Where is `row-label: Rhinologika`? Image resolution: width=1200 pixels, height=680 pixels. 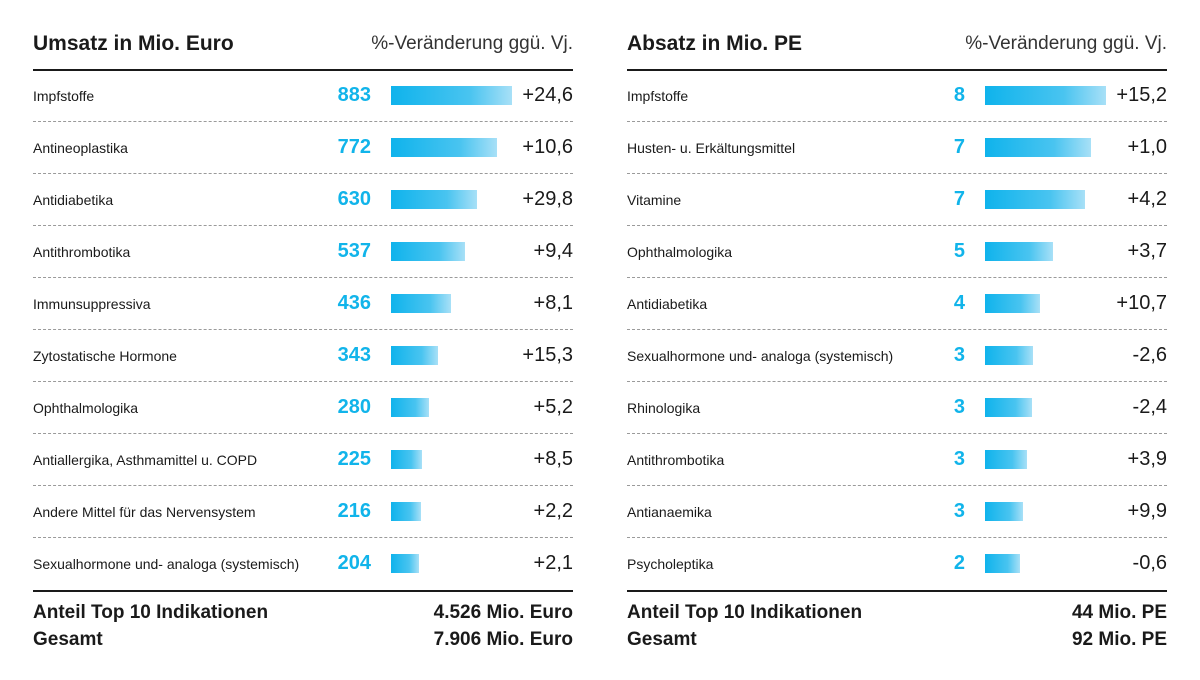 row-label: Rhinologika is located at coordinates (664, 407).